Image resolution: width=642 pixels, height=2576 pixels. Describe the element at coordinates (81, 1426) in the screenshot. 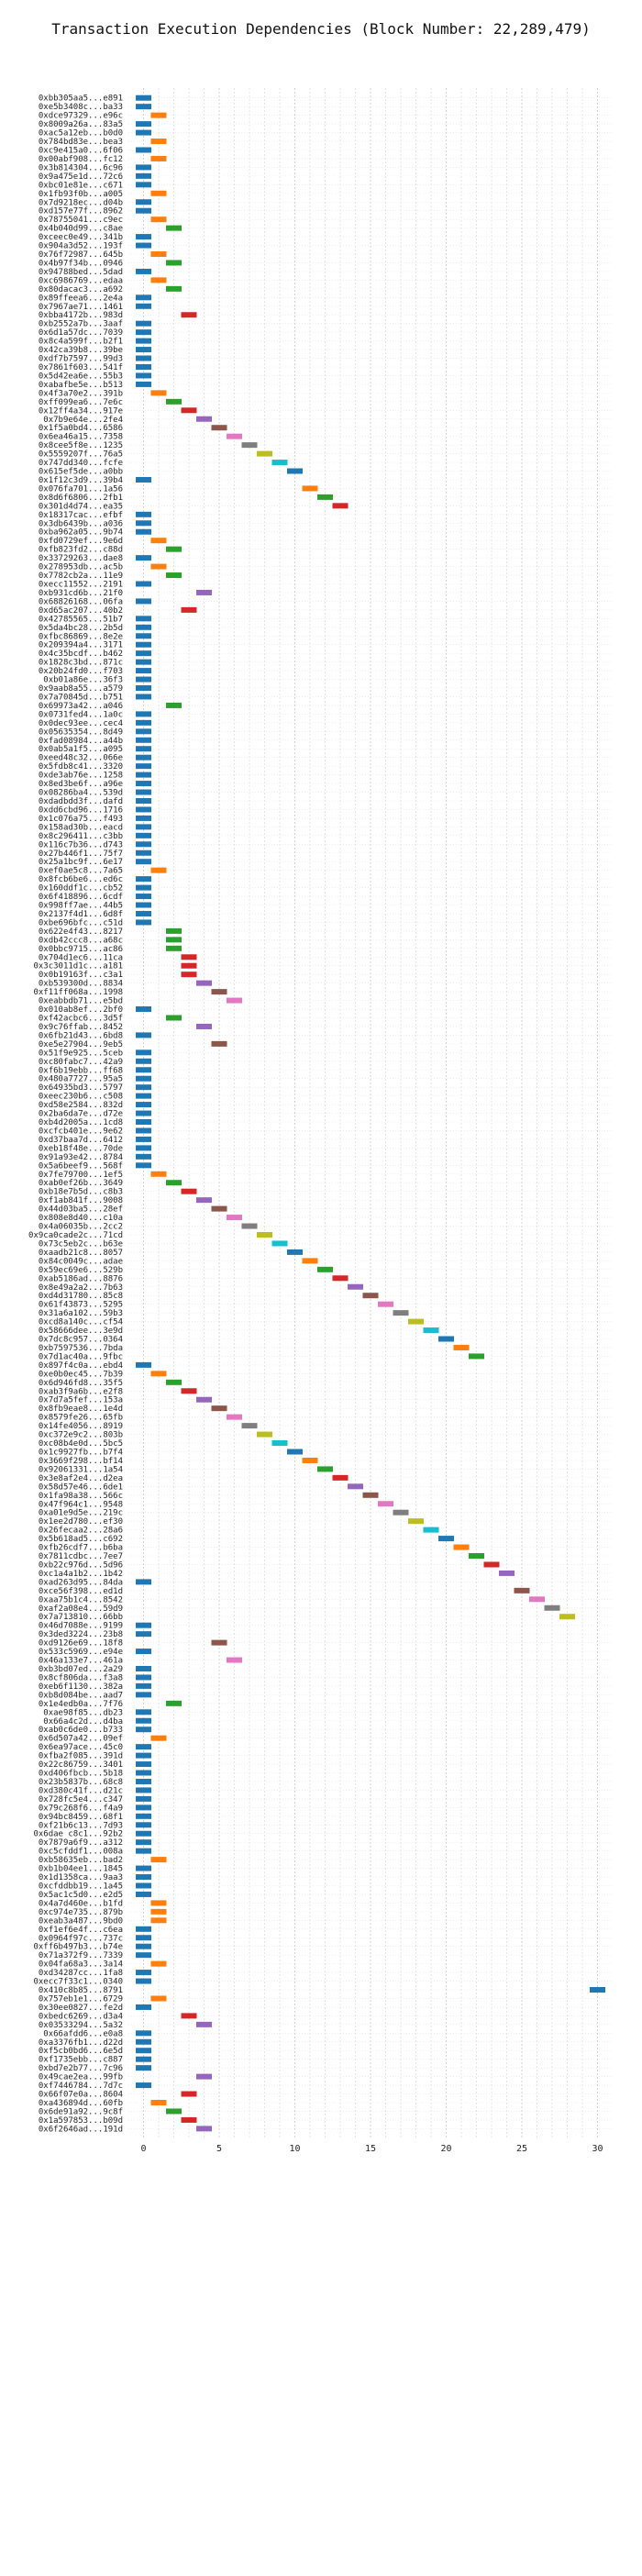

I see `y-tick-label: 0x14fe4056...8919` at that location.